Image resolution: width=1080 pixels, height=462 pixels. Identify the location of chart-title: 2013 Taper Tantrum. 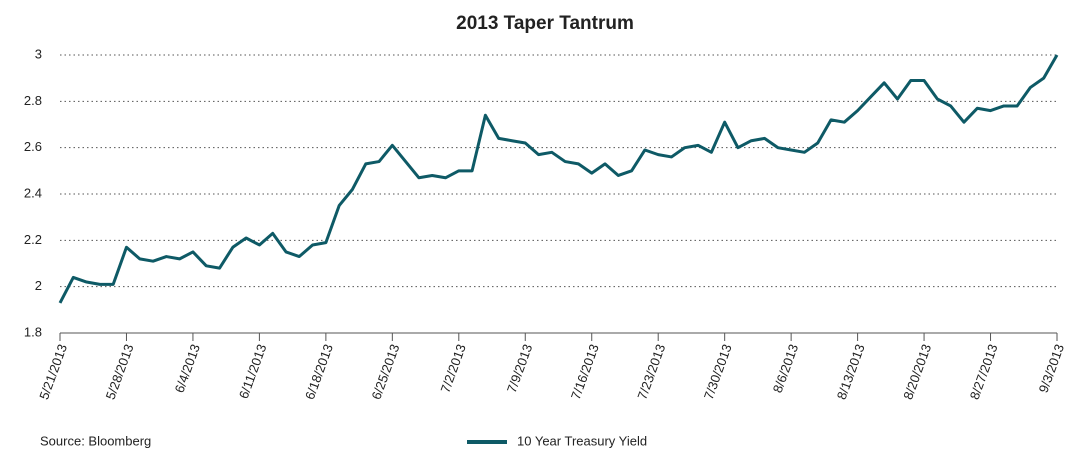
(545, 23).